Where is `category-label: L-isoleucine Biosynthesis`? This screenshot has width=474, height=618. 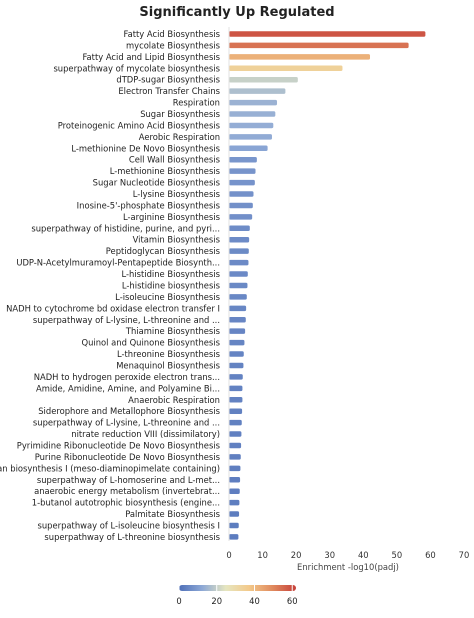
category-label: L-isoleucine Biosynthesis is located at coordinates (167, 297).